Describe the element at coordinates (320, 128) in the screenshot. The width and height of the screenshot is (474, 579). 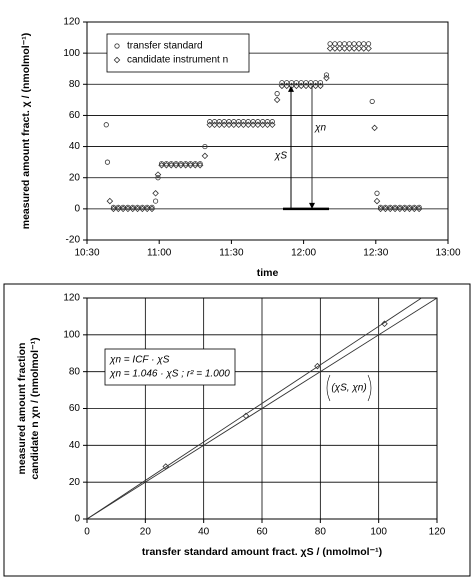
I see `annotation: χn` at that location.